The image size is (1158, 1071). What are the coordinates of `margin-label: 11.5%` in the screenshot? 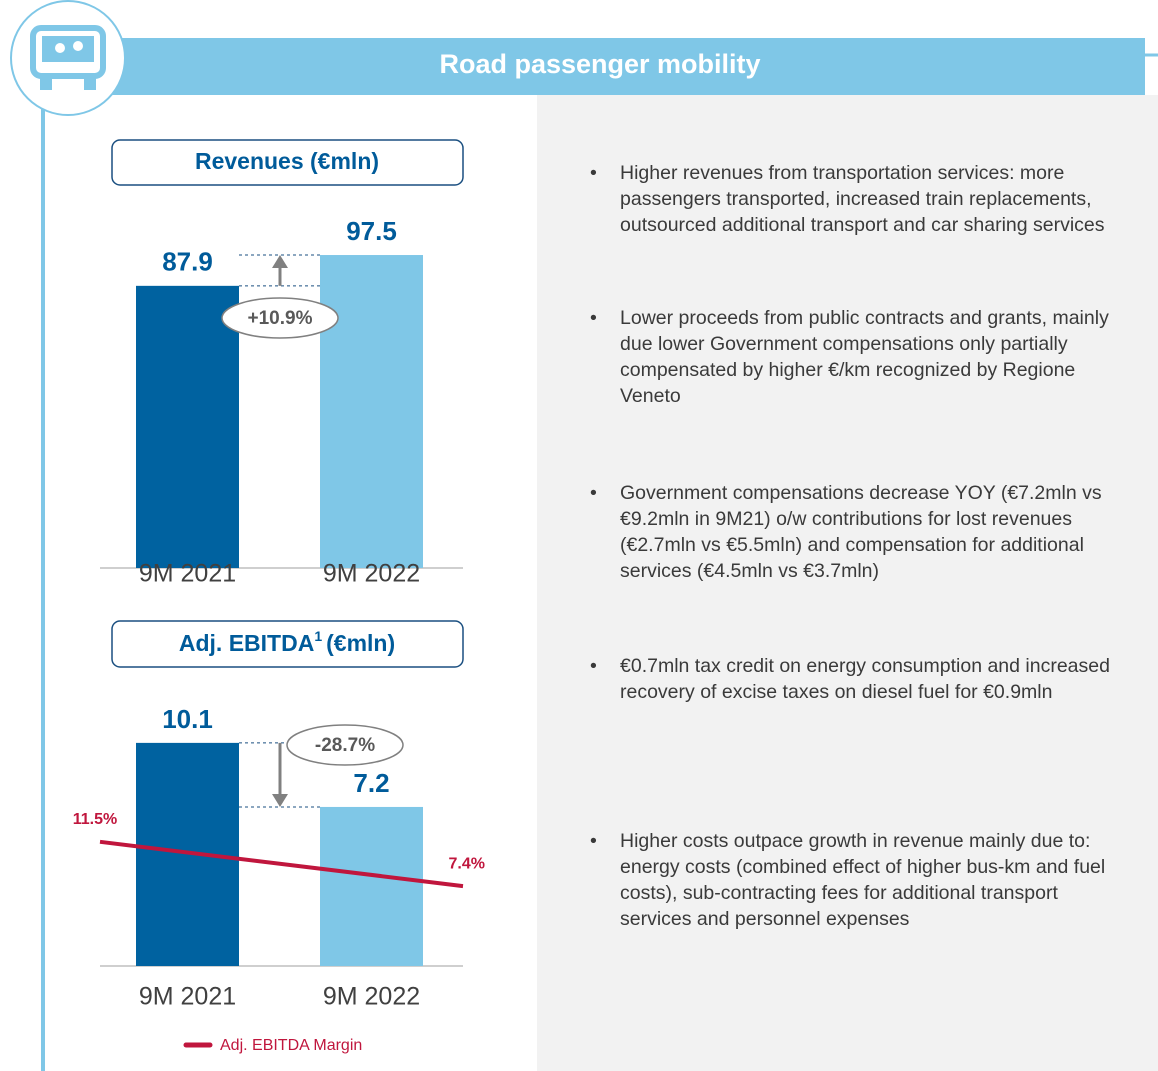 It's located at (95, 819).